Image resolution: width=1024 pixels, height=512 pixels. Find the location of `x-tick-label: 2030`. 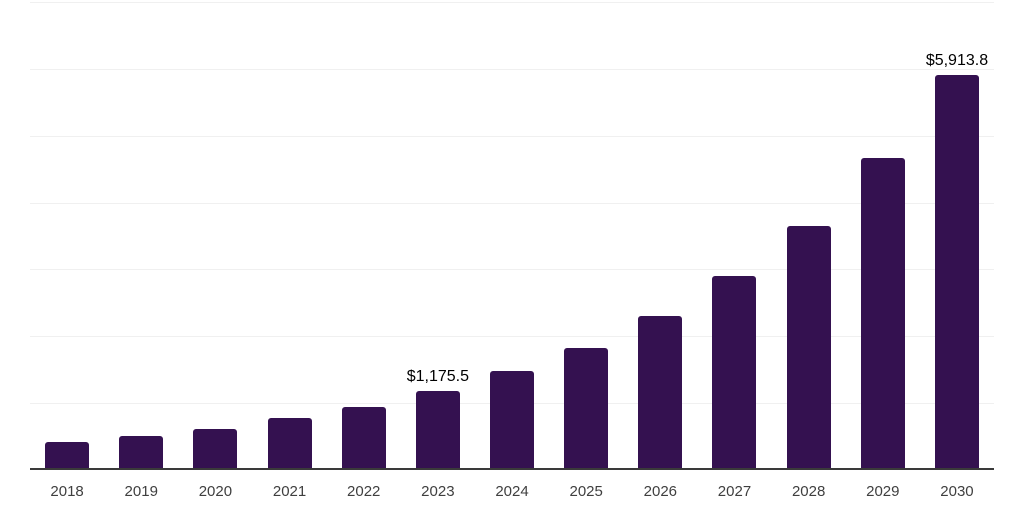

x-tick-label: 2030 is located at coordinates (957, 491).